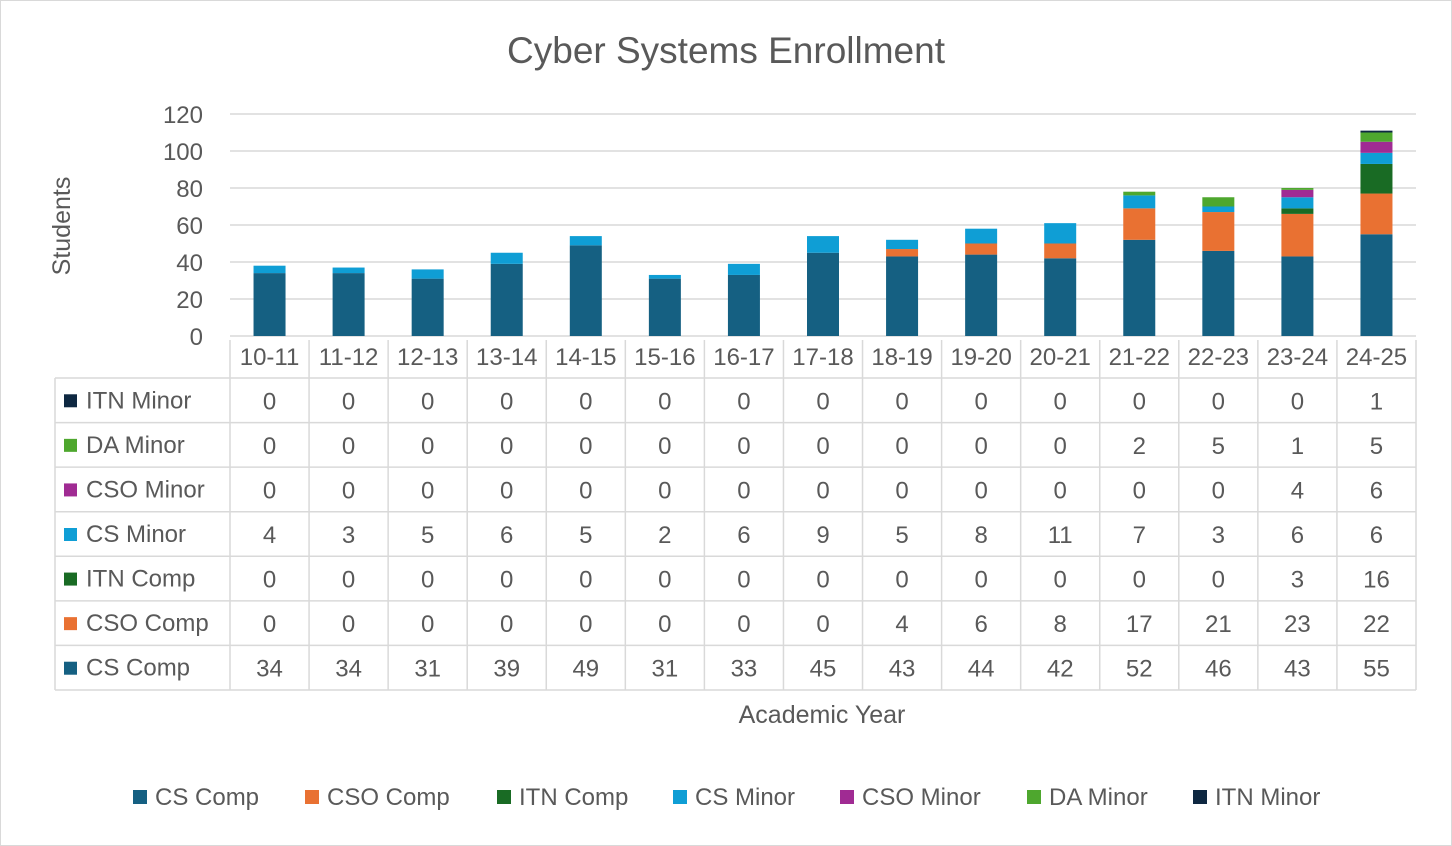  Describe the element at coordinates (427, 669) in the screenshot. I see `table-cell: 31` at that location.